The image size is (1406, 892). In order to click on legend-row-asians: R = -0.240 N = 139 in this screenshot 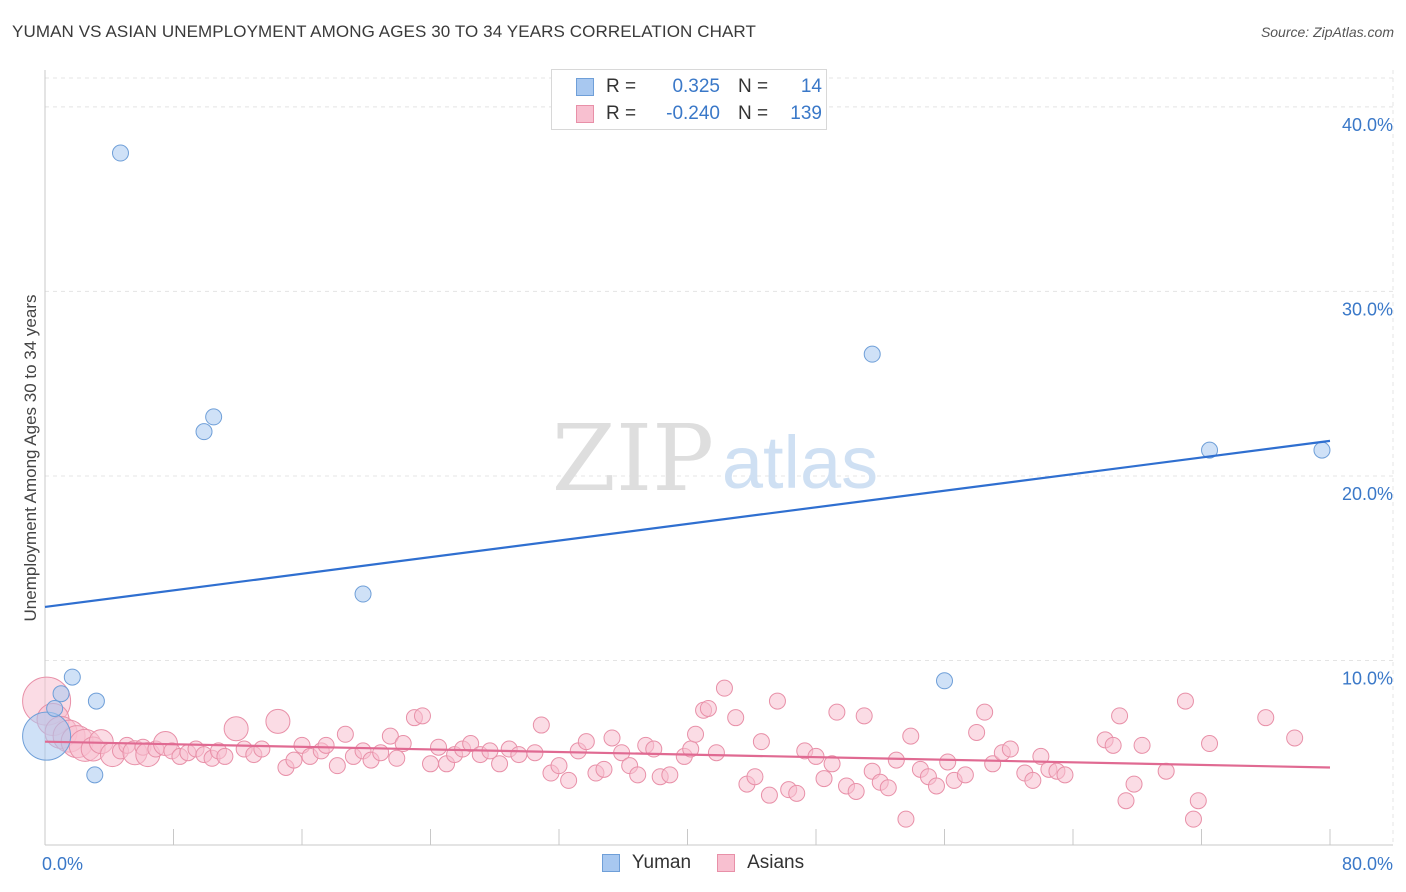, I will do `click(699, 114)`.